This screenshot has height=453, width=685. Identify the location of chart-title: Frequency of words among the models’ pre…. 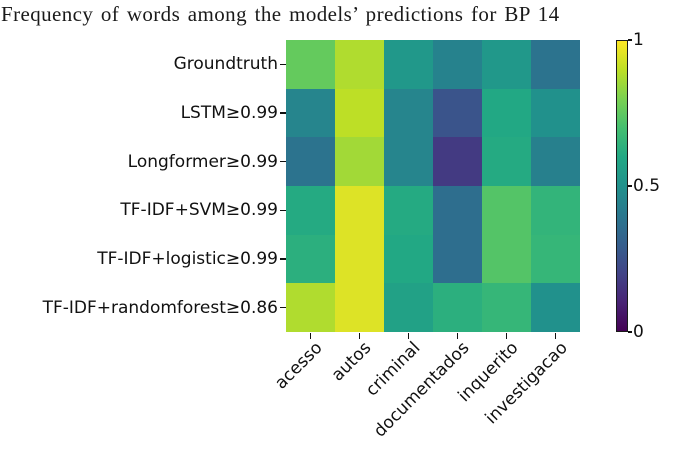
(280, 14).